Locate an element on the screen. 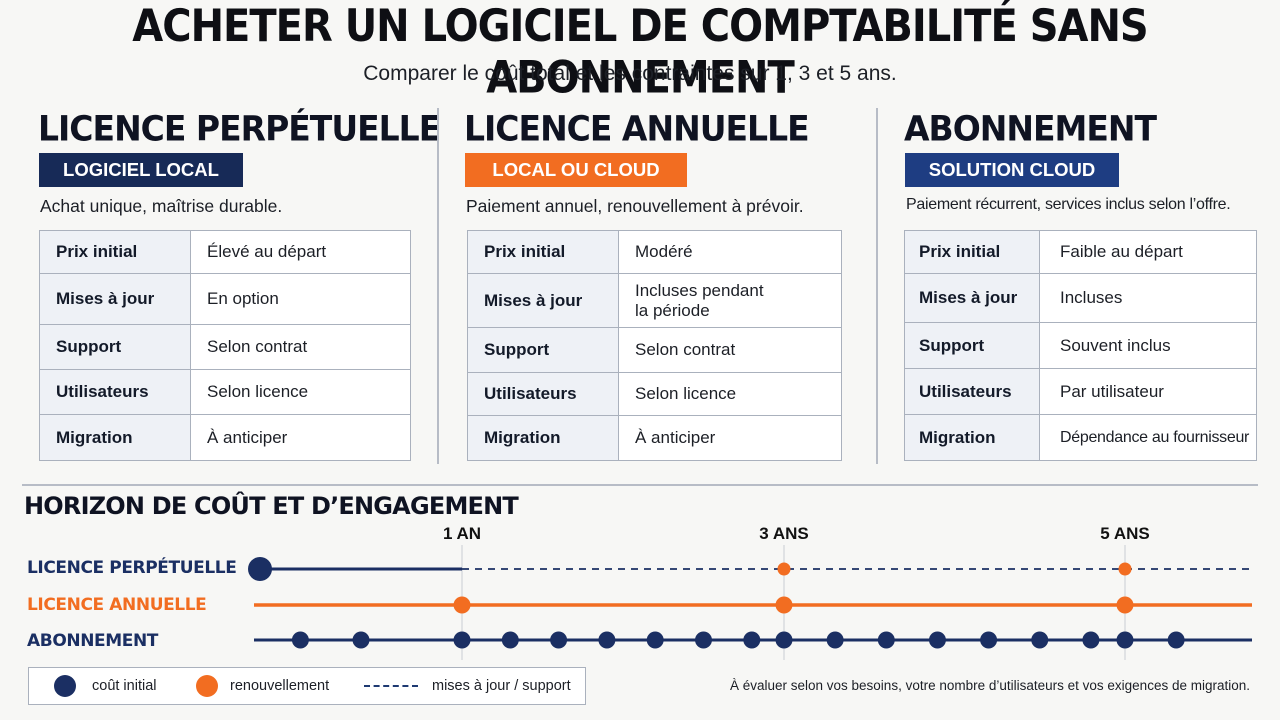 The image size is (1280, 720). orange-dot-icon is located at coordinates (207, 686).